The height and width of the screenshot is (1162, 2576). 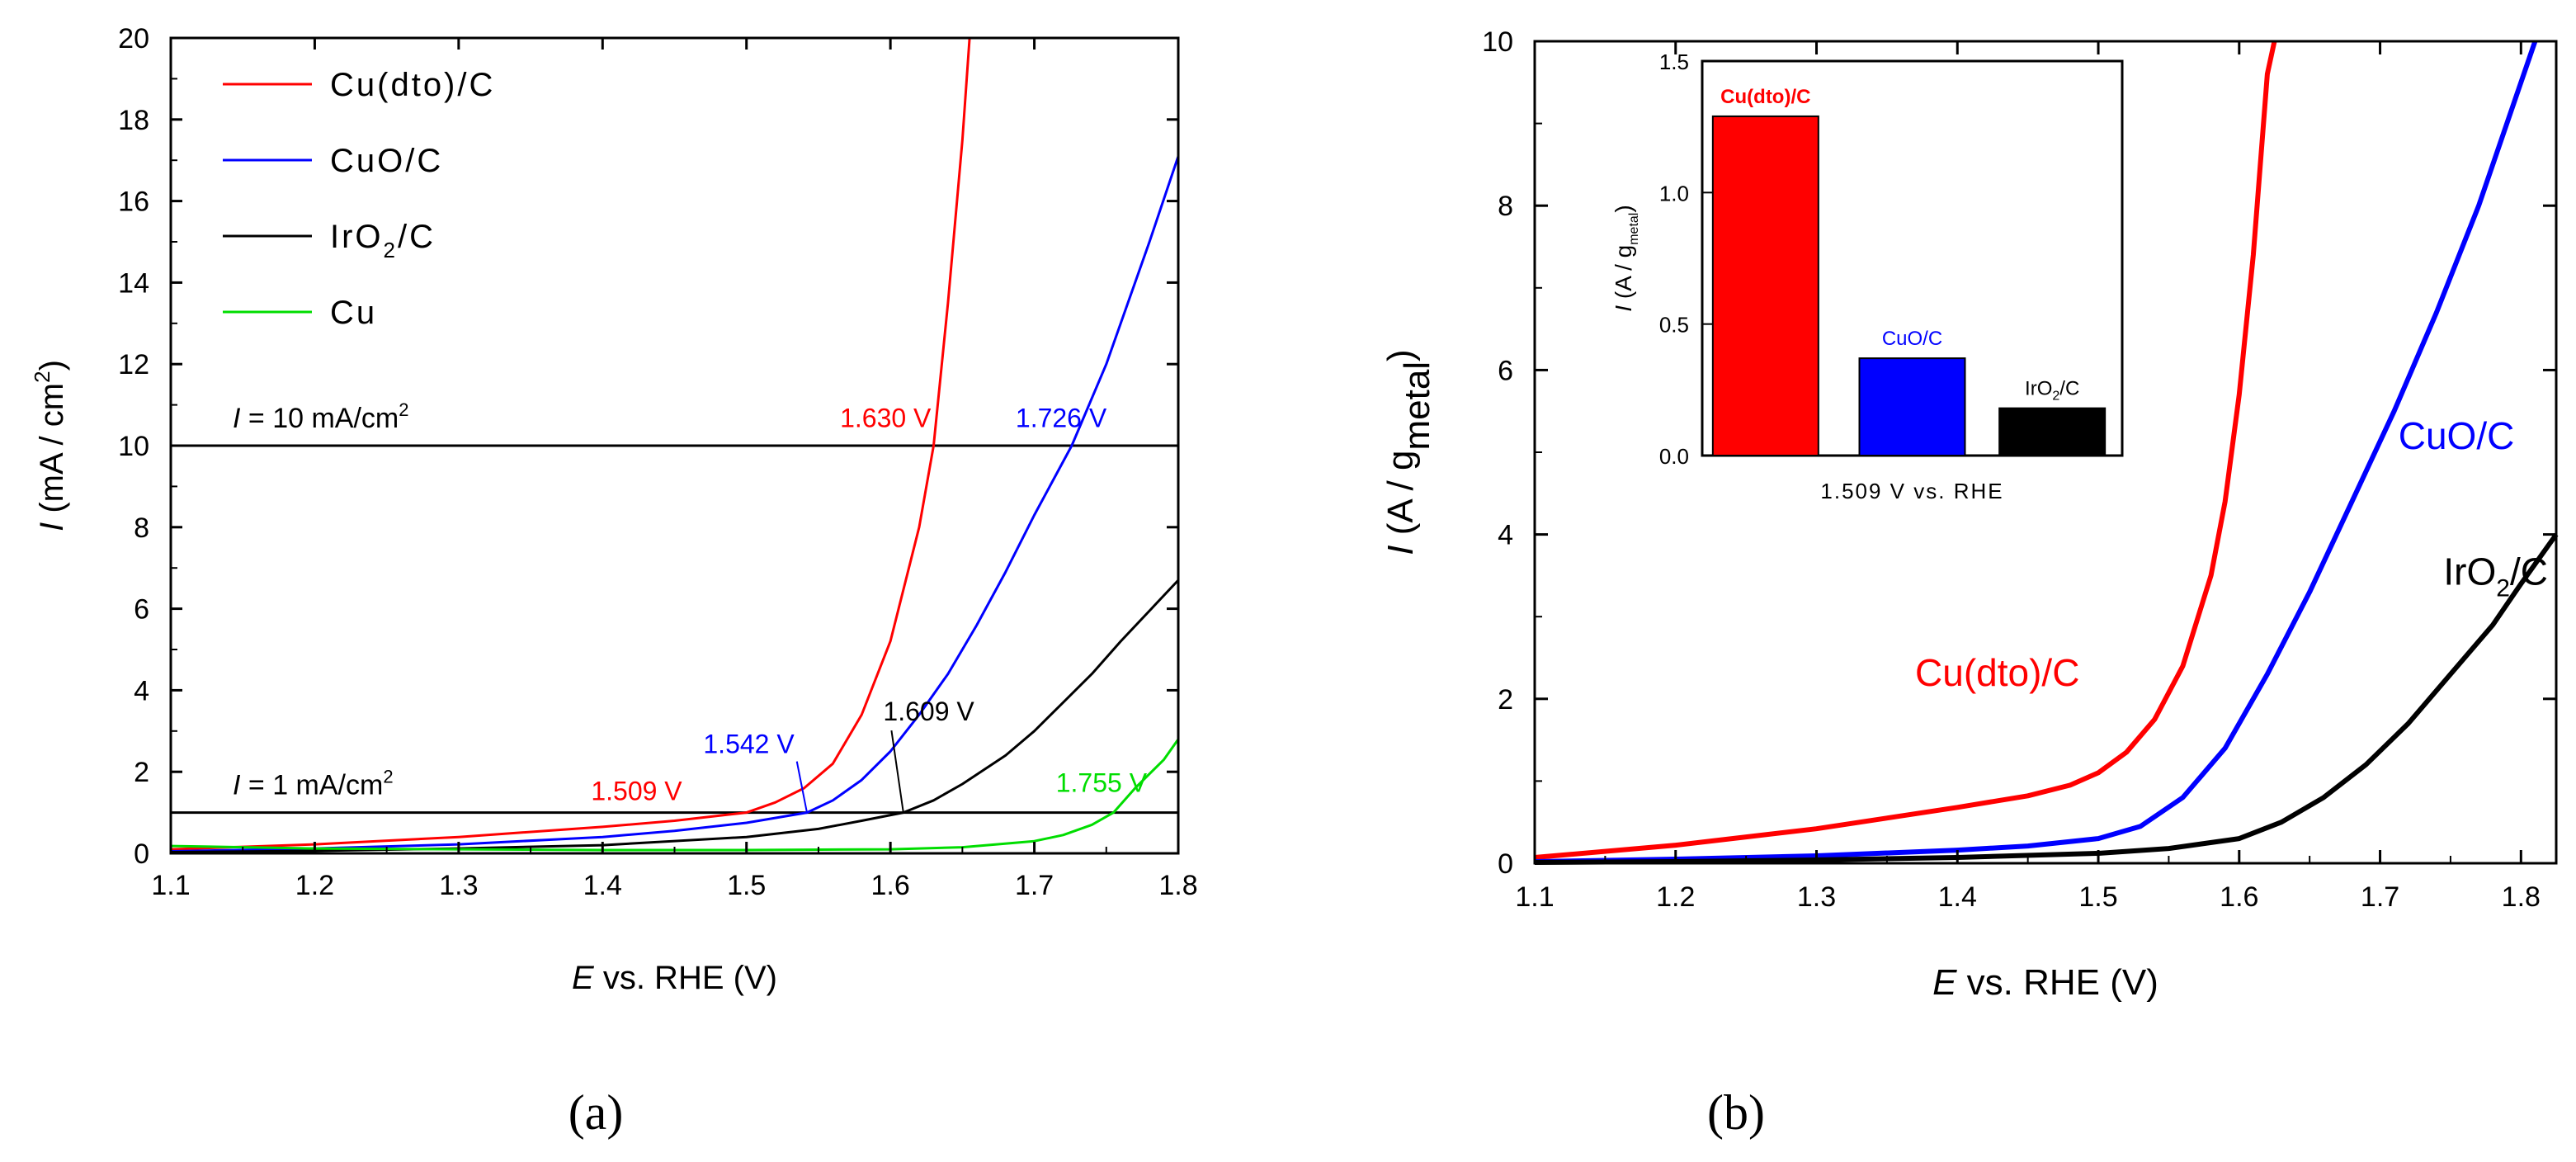 What do you see at coordinates (1061, 417) in the screenshot?
I see `voltage-annotation: 1.726 V` at bounding box center [1061, 417].